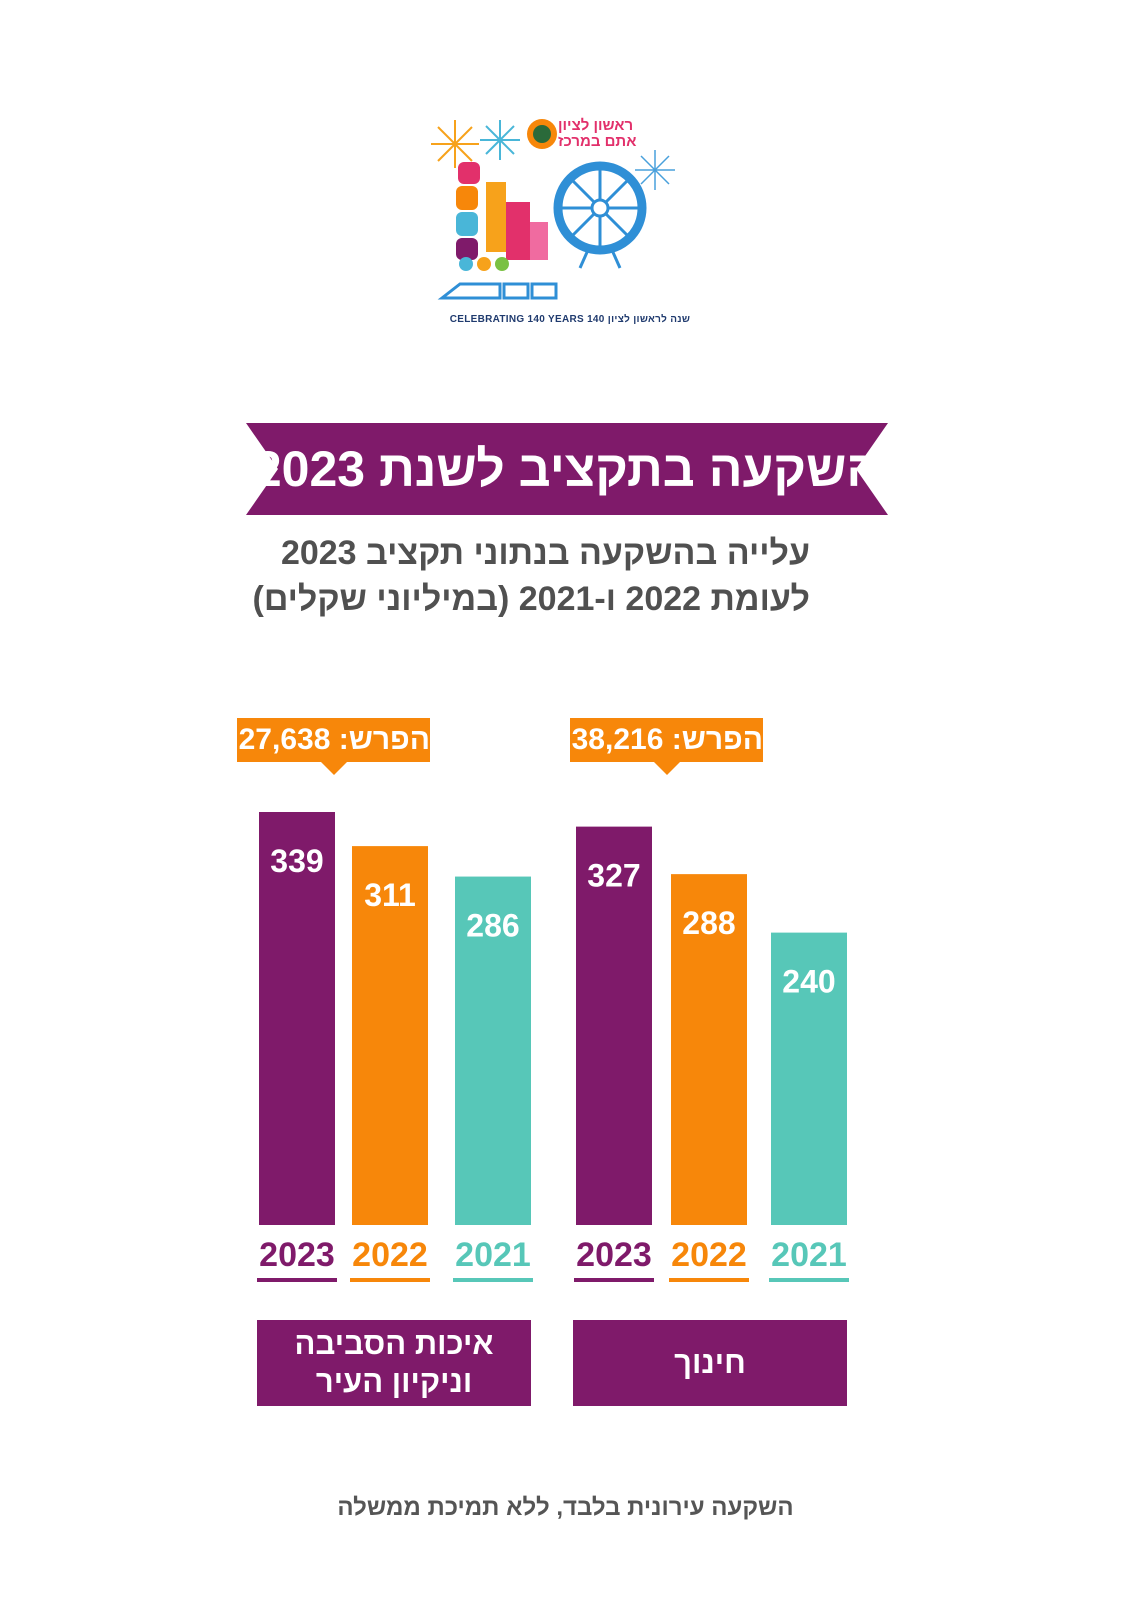 Image resolution: width=1131 pixels, height=1600 pixels. Describe the element at coordinates (493, 1255) in the screenshot. I see `year-label-environment-2021: 2021` at that location.